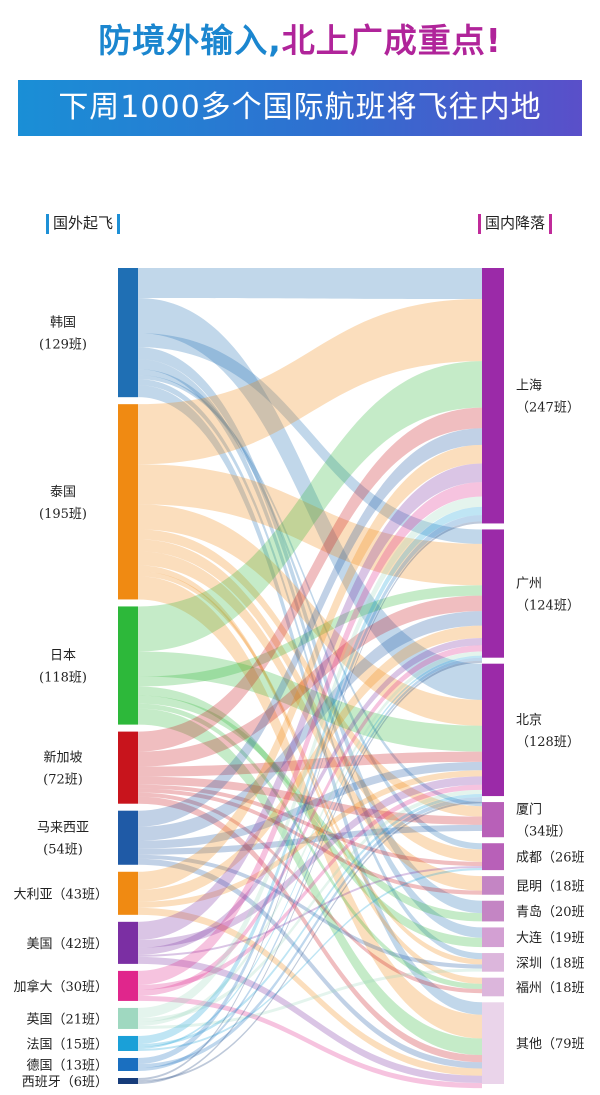  What do you see at coordinates (63, 780) in the screenshot?
I see `source-label-count: (72班)` at bounding box center [63, 780].